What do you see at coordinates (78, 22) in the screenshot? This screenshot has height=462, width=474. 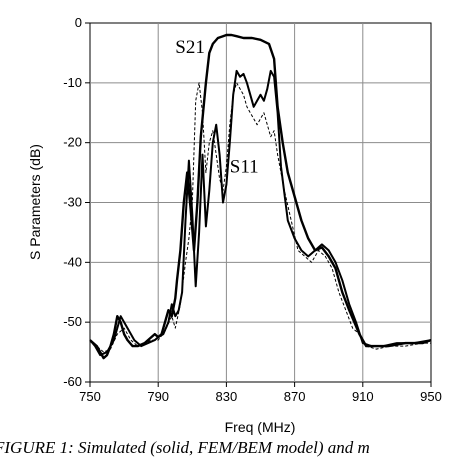 I see `y-tick-label: 0` at bounding box center [78, 22].